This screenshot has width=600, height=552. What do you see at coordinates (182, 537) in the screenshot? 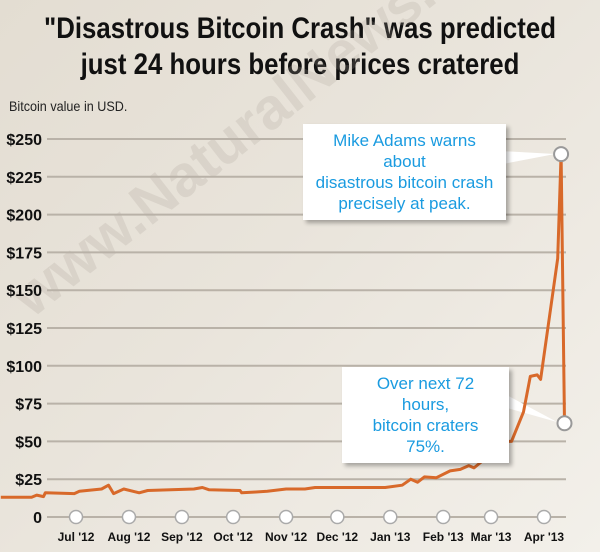
I see `x-tick-label: Sep '12` at bounding box center [182, 537].